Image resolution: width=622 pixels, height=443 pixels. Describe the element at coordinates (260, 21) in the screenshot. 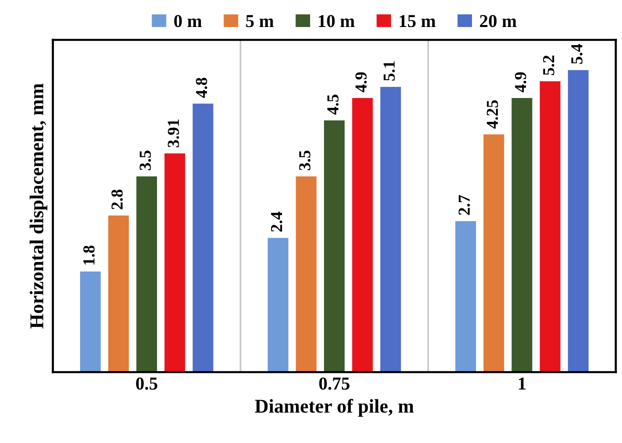

I see `legend-label: 5 m` at that location.